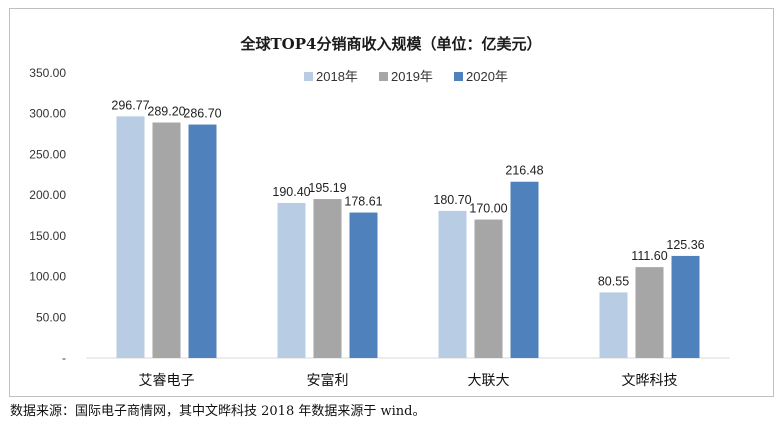 The image size is (782, 424). What do you see at coordinates (167, 381) in the screenshot?
I see `x-category-label: 艾睿电子` at bounding box center [167, 381].